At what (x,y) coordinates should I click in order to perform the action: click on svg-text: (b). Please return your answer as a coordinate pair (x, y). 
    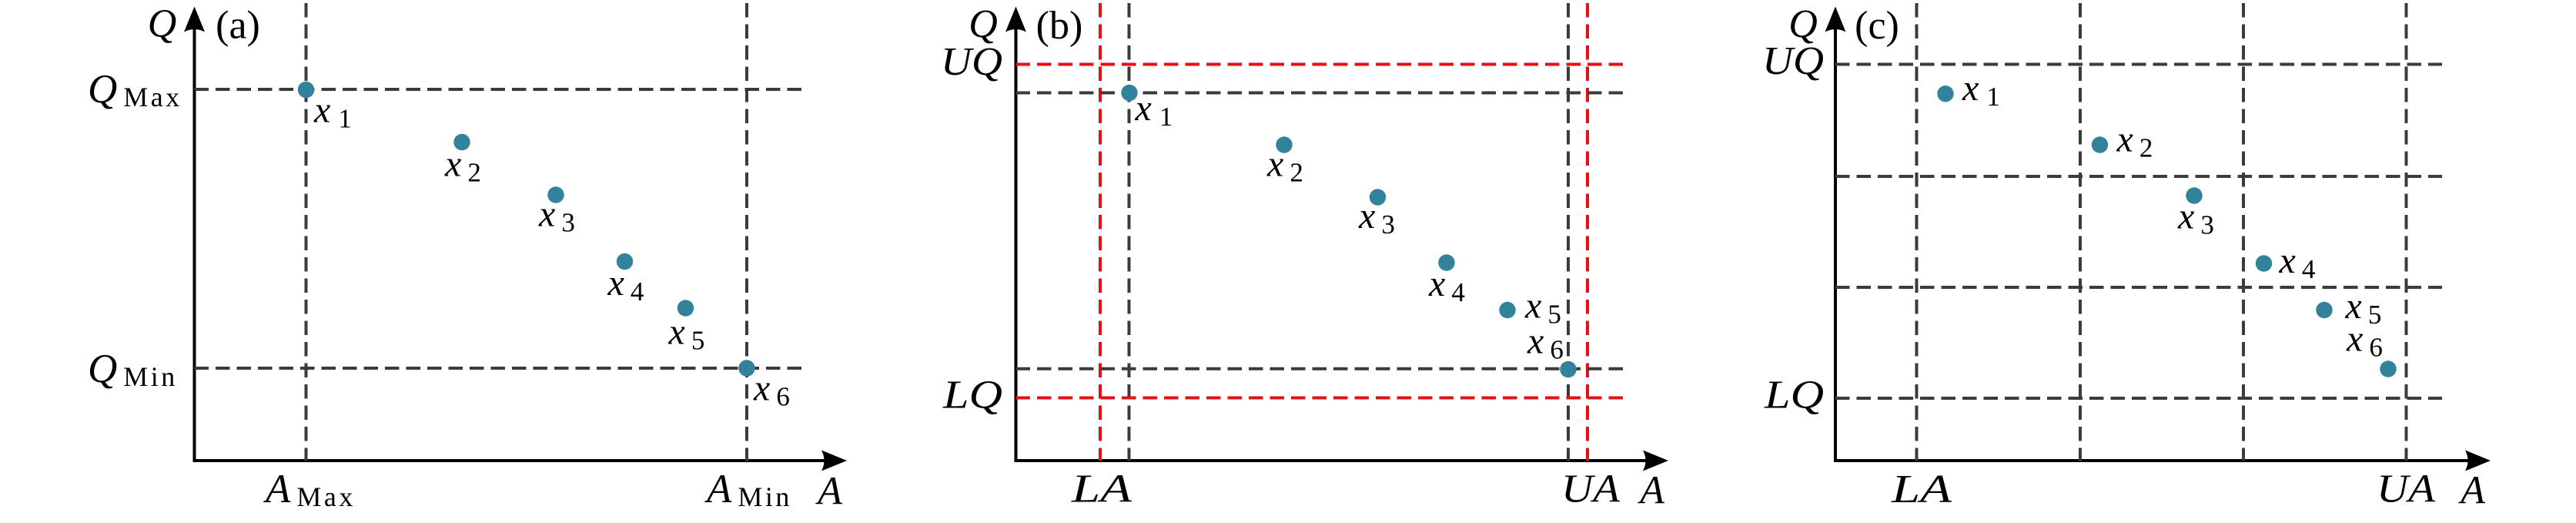
    Looking at the image, I should click on (1059, 26).